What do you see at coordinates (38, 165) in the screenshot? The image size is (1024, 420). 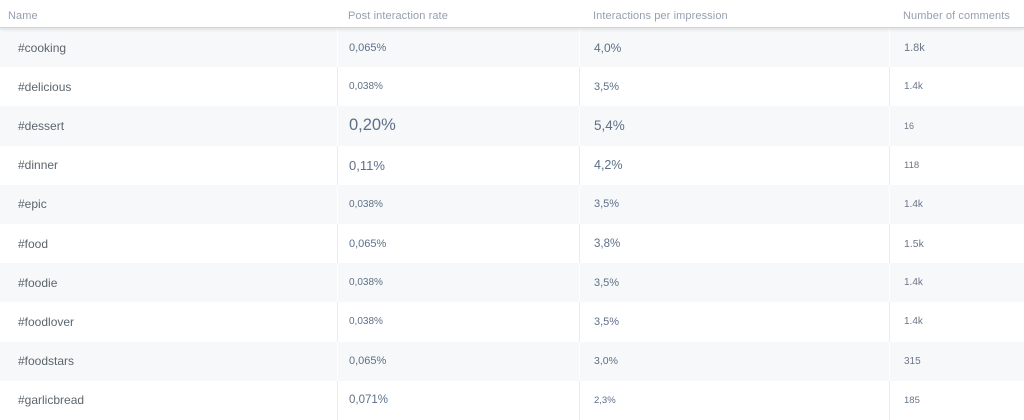 I see `cell-hashtag-name: #dinner` at bounding box center [38, 165].